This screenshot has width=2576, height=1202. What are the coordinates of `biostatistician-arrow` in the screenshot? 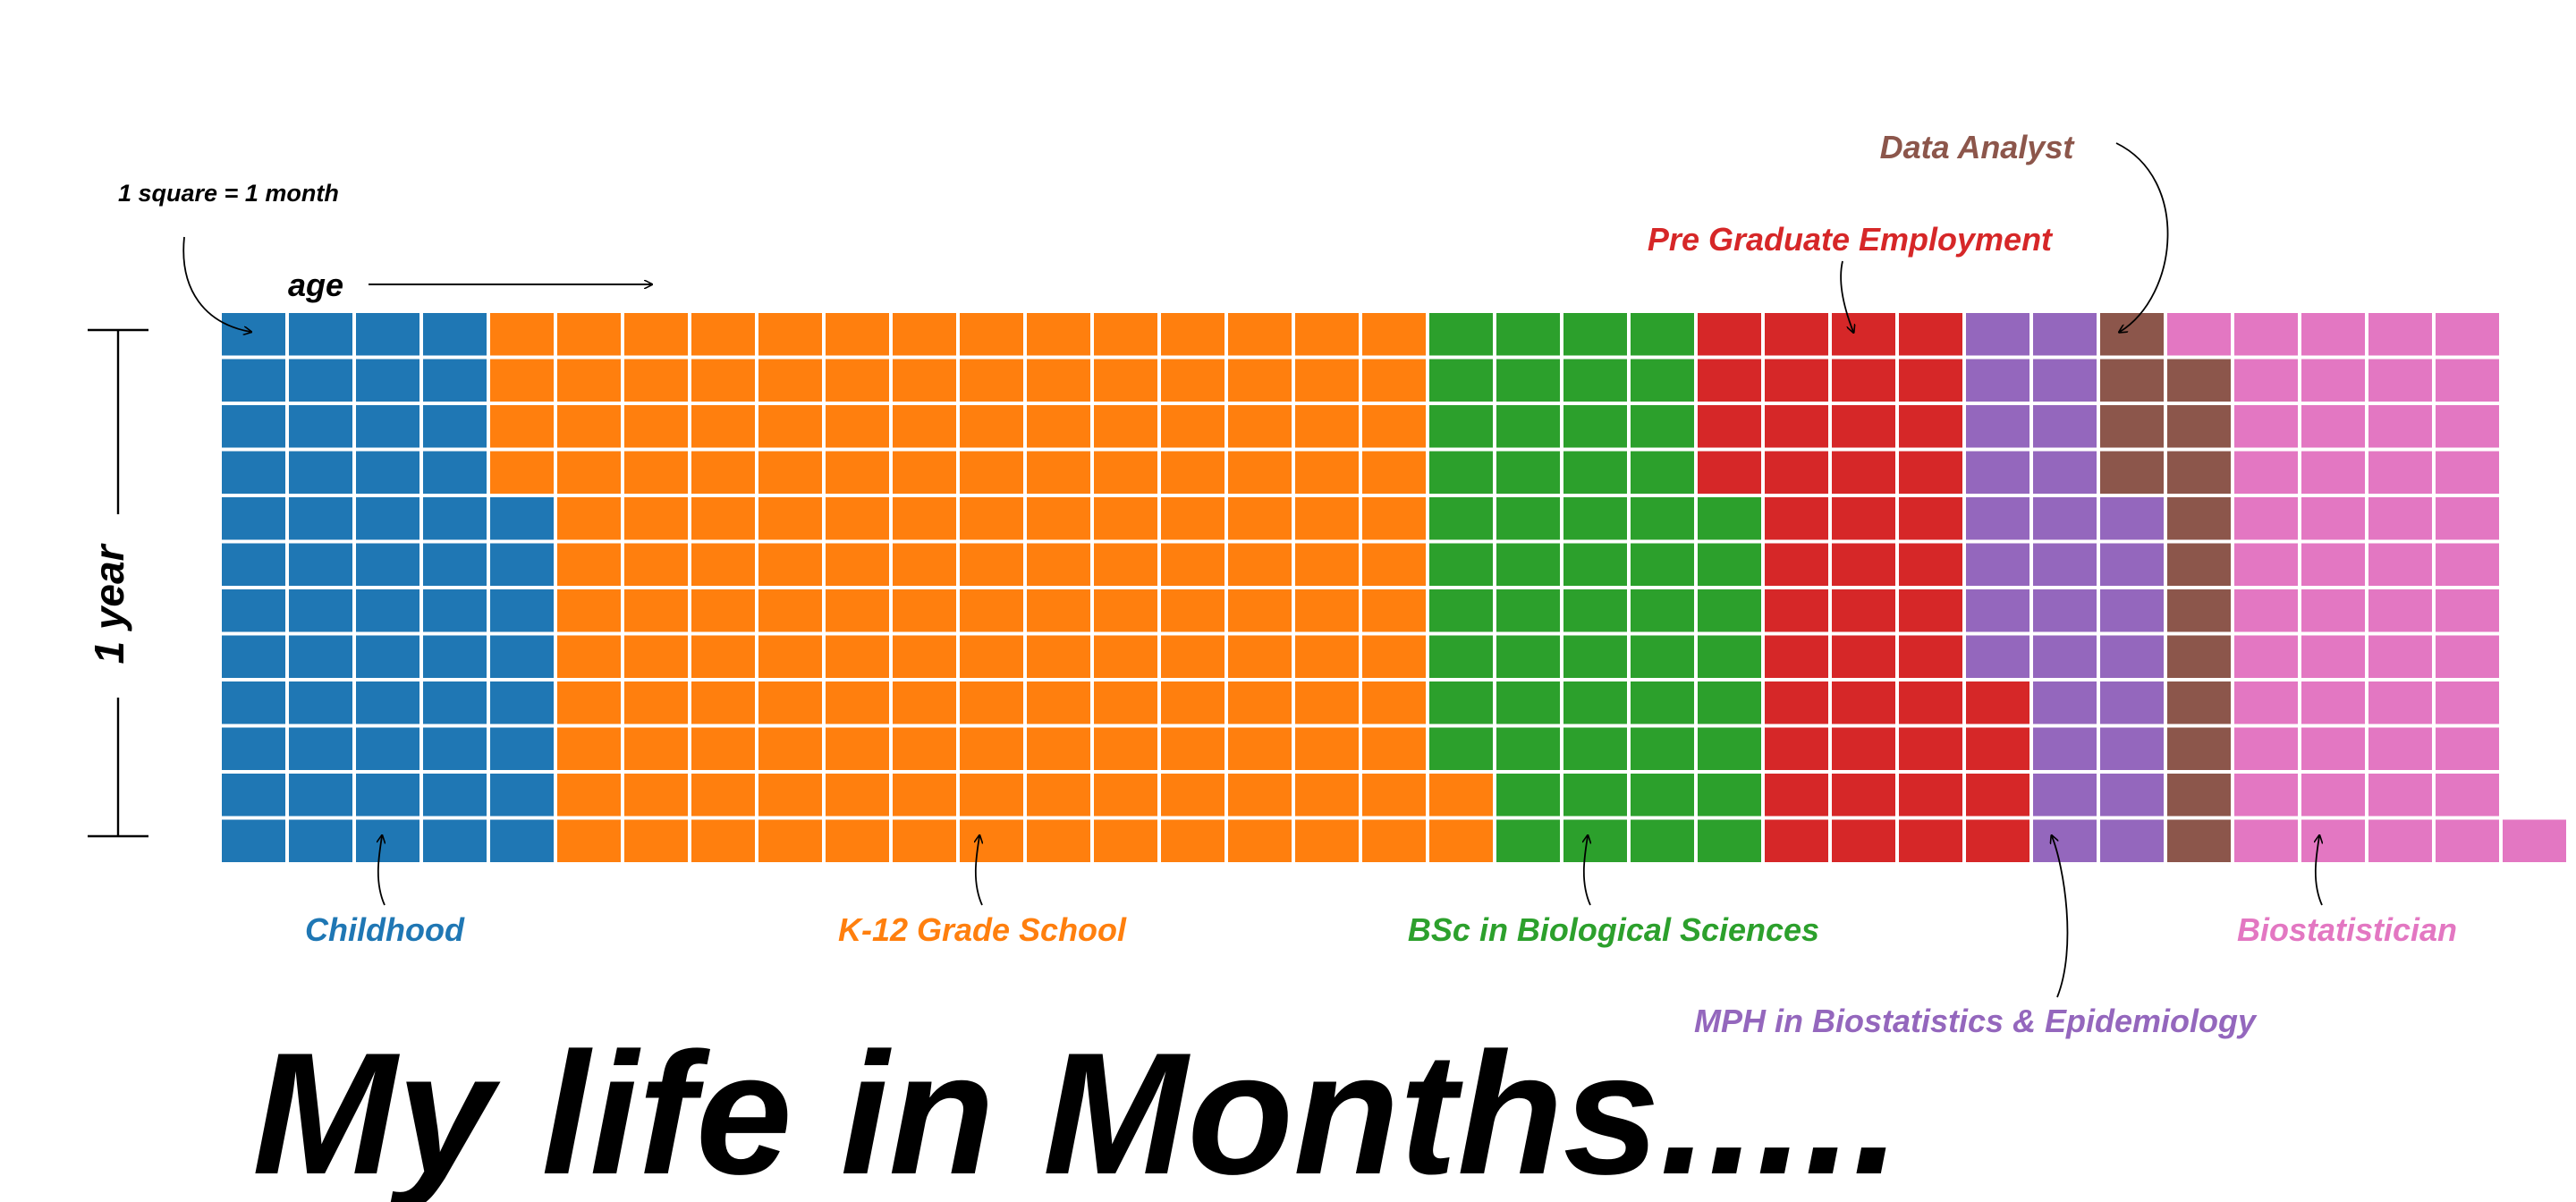 It's located at (2319, 871).